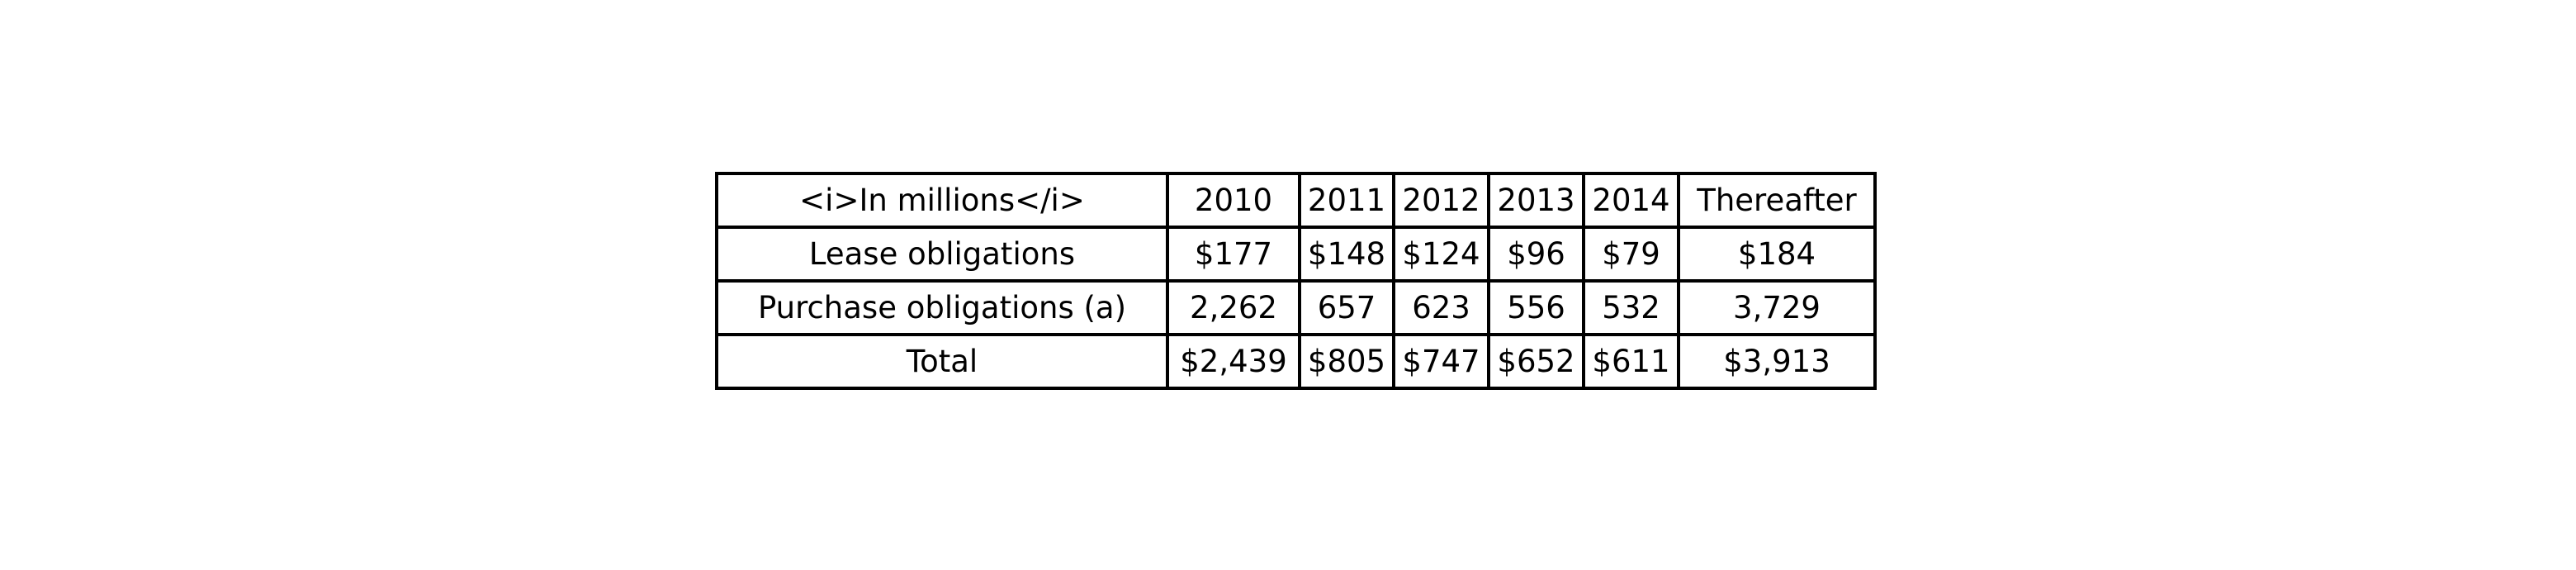 This screenshot has width=2576, height=570. I want to click on table-cell: $124, so click(1441, 254).